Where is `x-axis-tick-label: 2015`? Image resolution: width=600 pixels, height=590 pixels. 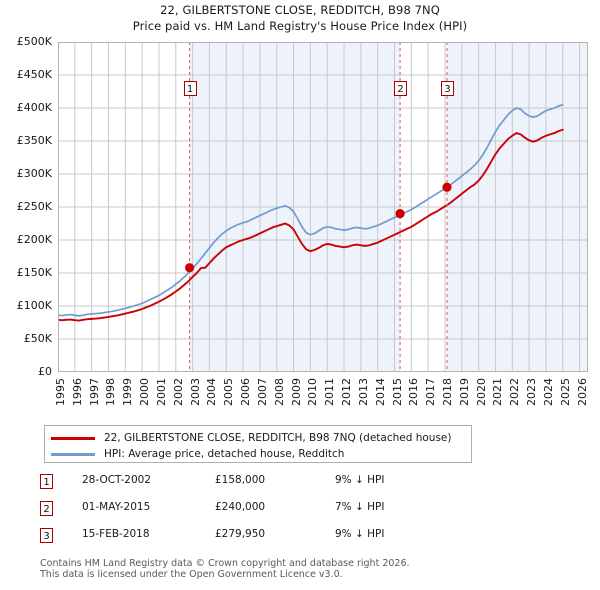
x-axis-tick-label: 2015 is located at coordinates (397, 392).